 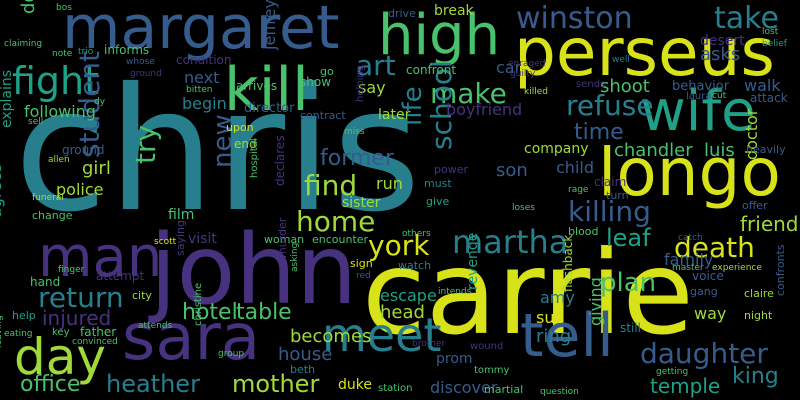 I want to click on word-arrives: arrives, so click(x=257, y=86).